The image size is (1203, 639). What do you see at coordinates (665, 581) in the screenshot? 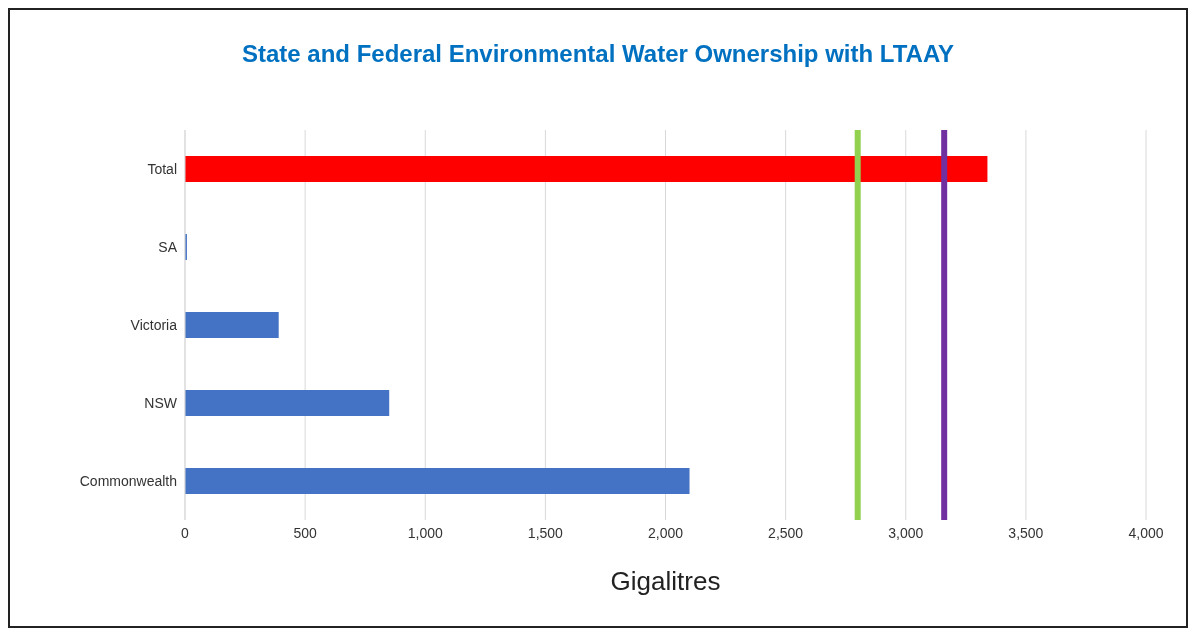
I see `x-axis-title: Gigalitres` at bounding box center [665, 581].